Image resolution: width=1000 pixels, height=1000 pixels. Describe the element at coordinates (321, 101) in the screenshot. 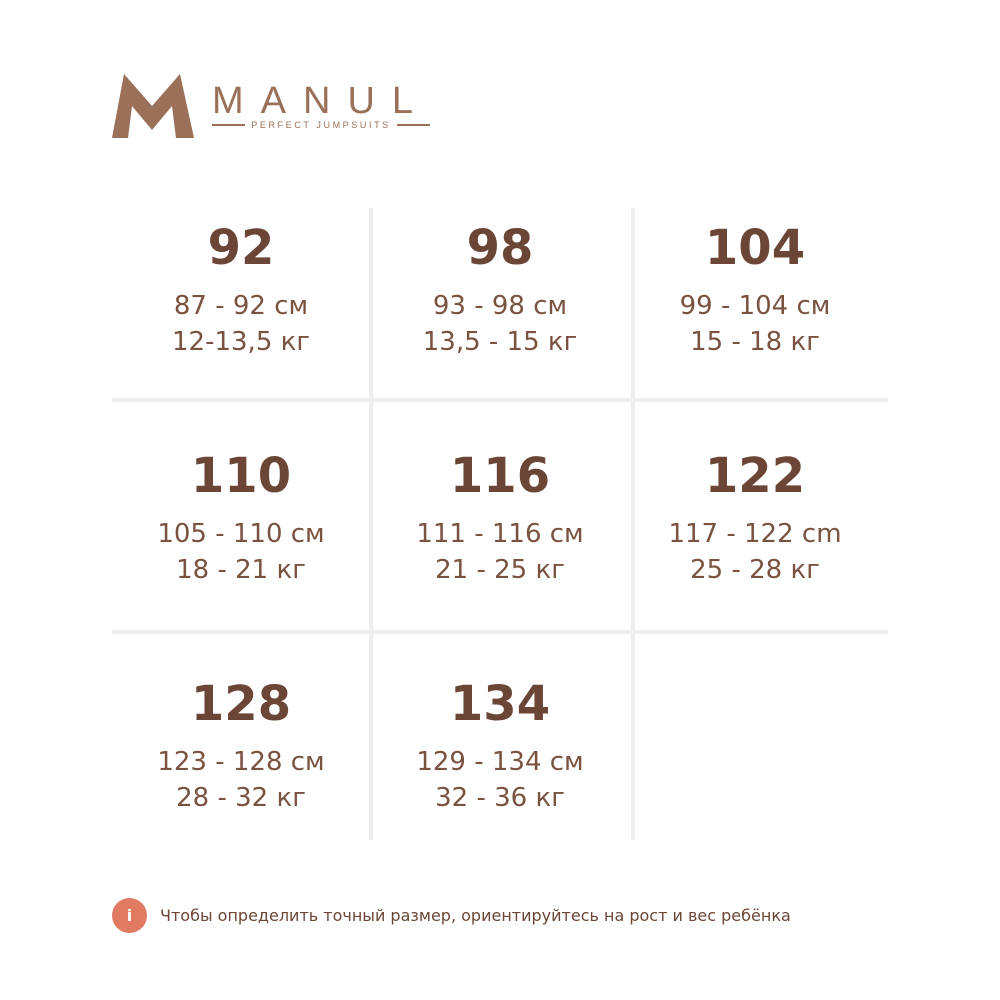

I see `brand-name: MANUL` at that location.